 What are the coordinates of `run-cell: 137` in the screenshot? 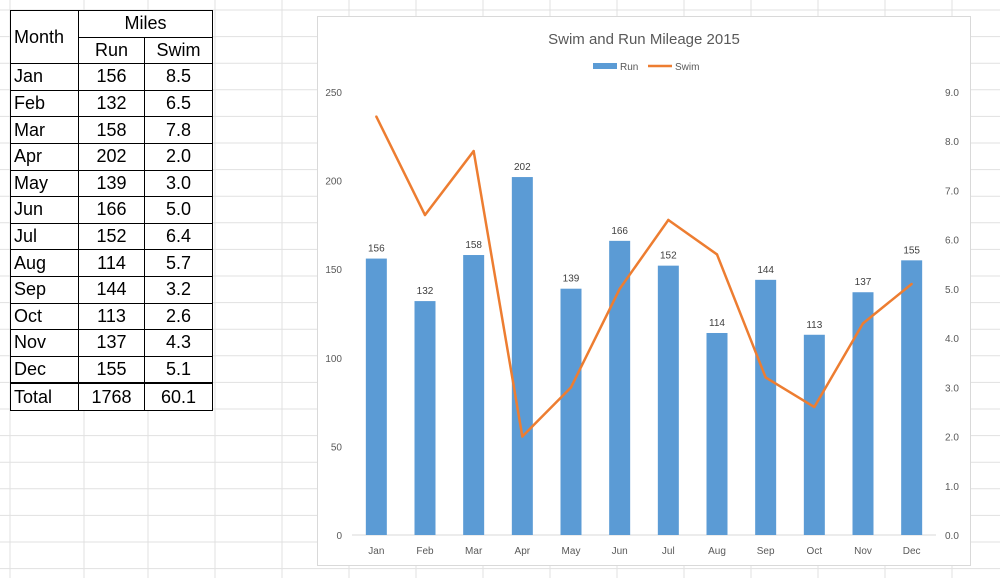 It's located at (111, 343).